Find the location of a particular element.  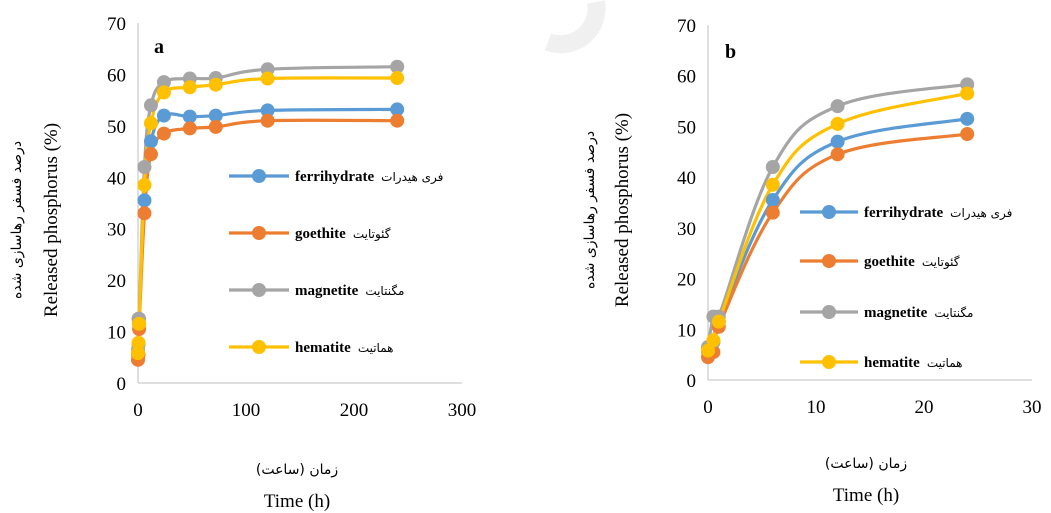

chart-b-x-ticks: 0 10 20 30 is located at coordinates (872, 407).